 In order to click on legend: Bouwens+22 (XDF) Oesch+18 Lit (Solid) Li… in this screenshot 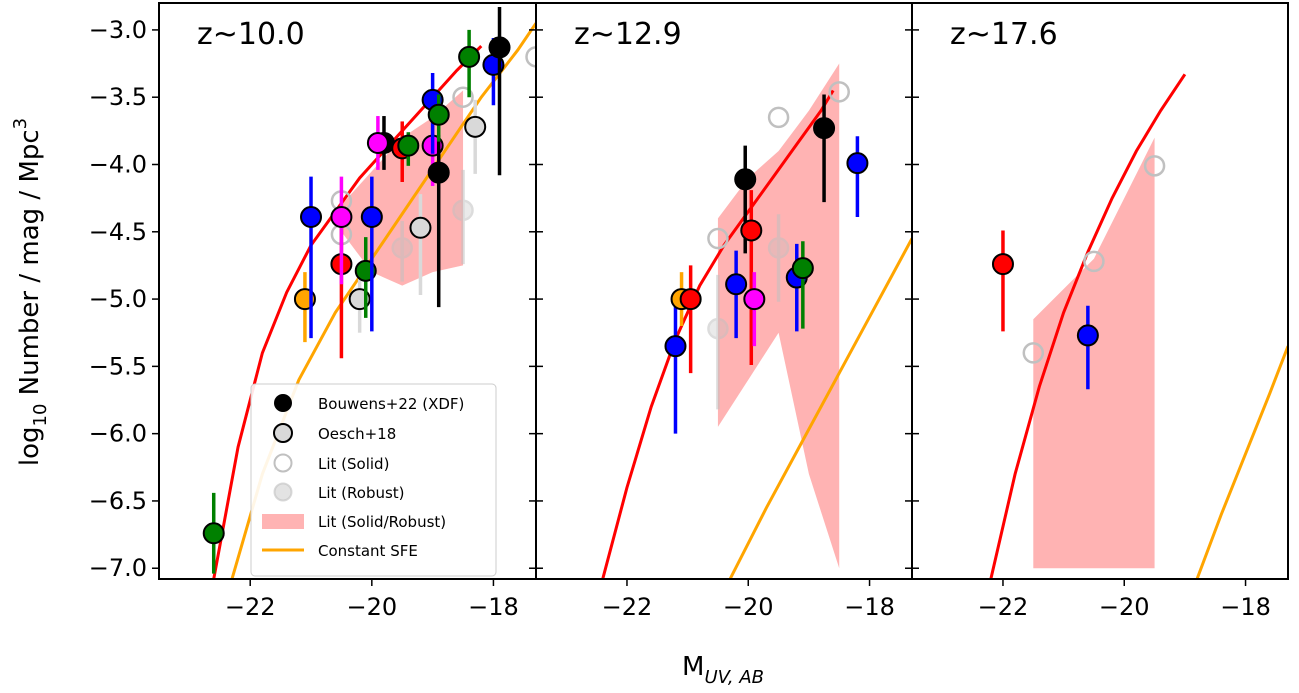, I will do `click(373, 480)`.